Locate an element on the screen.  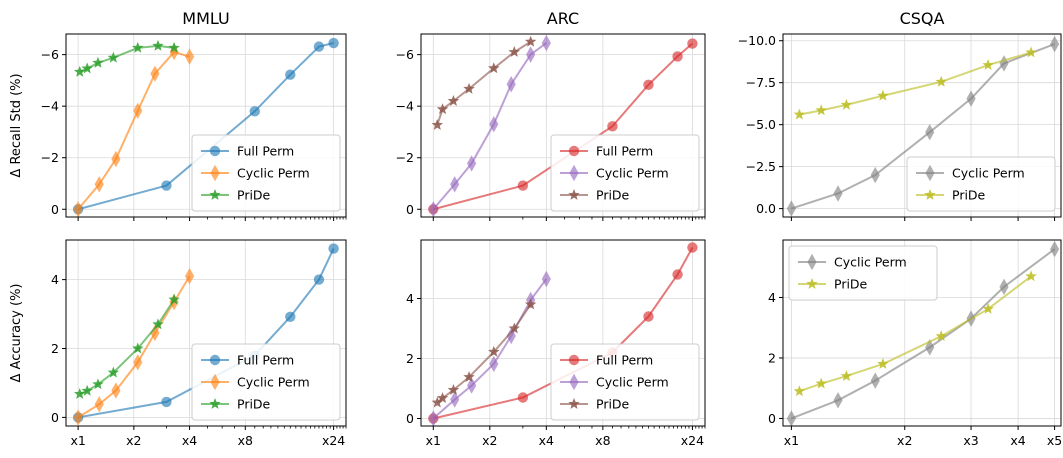
y-tick-label: −2.5 is located at coordinates (761, 166).